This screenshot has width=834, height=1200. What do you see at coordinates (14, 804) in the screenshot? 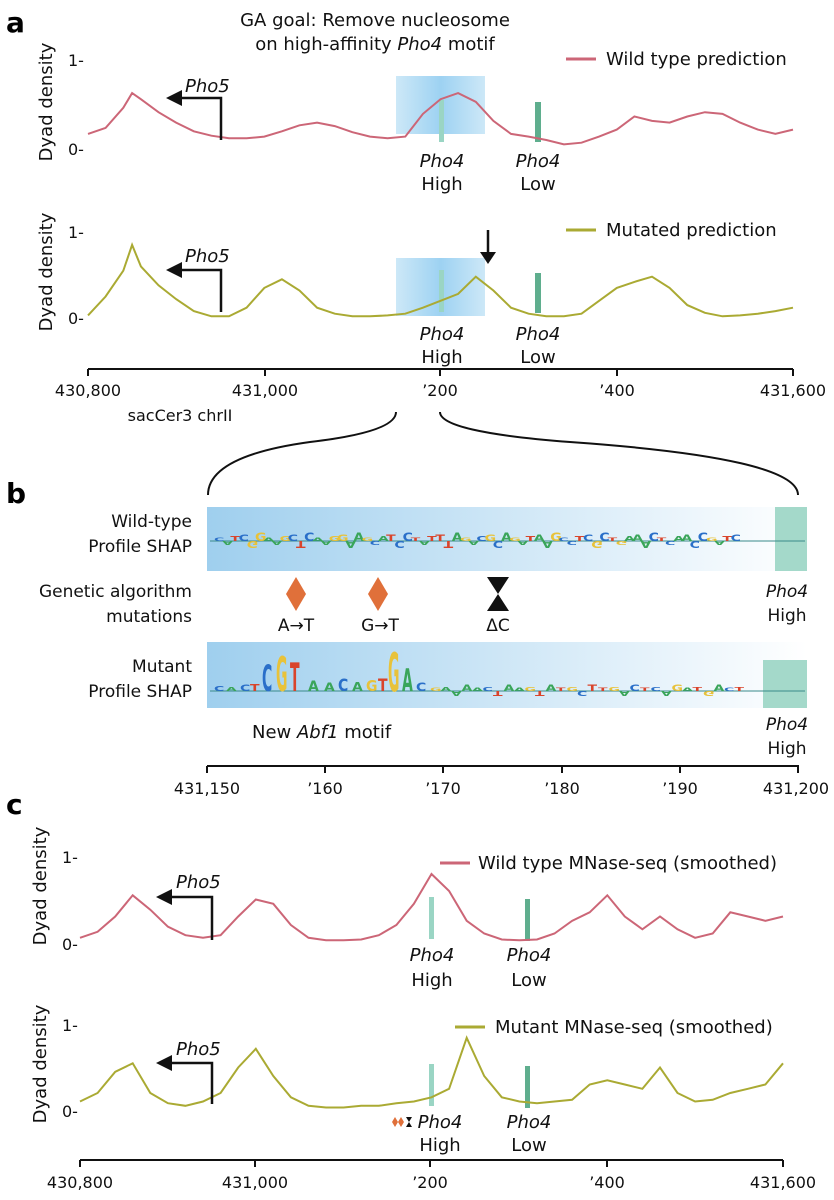
I see `panel-c-letter: c` at bounding box center [14, 804].